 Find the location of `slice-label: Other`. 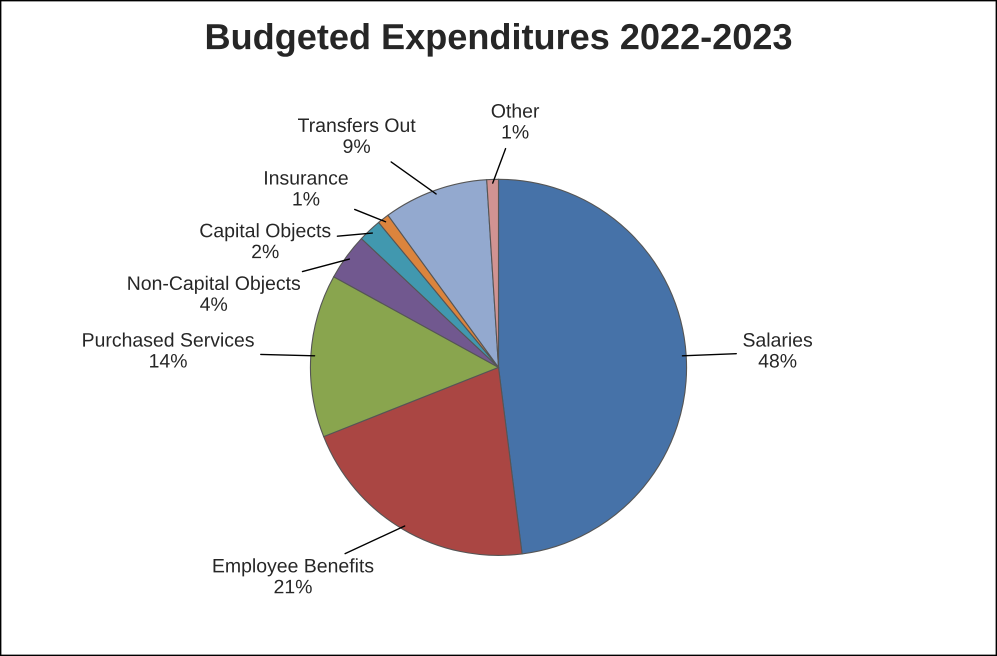

slice-label: Other is located at coordinates (516, 110).